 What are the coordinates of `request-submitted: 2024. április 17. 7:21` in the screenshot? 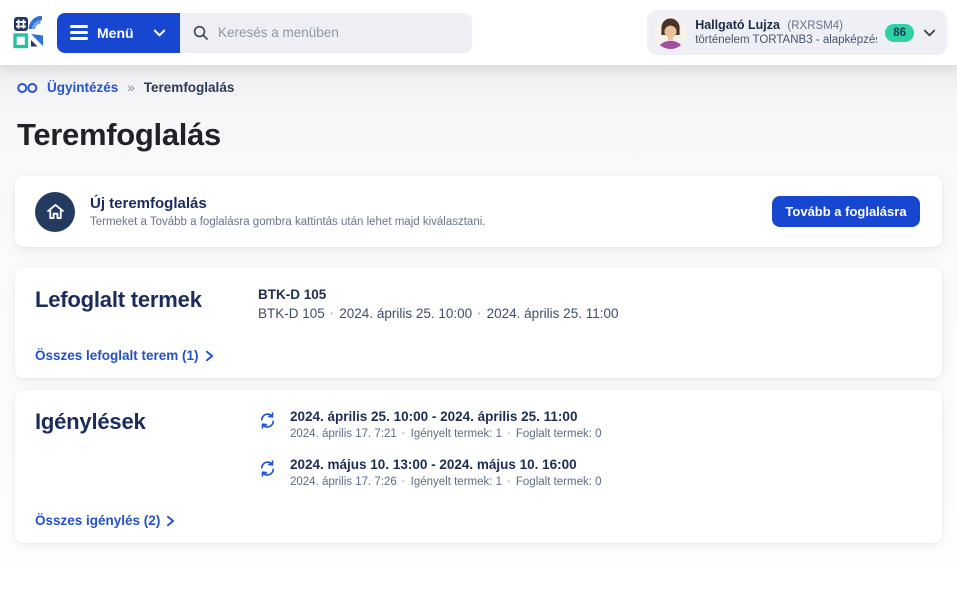 It's located at (343, 434).